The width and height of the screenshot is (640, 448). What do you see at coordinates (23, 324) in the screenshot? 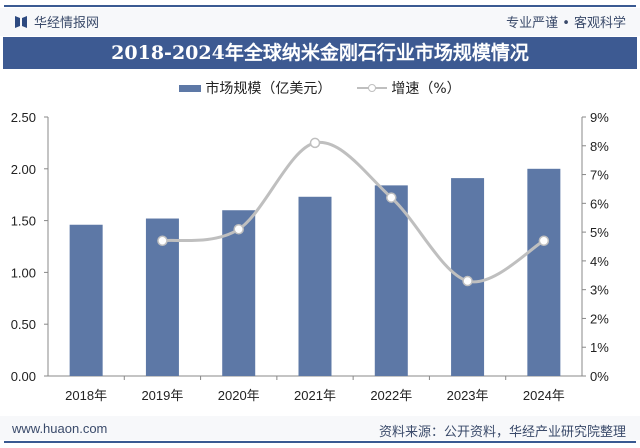
I see `left-tick-label: 0.50` at bounding box center [23, 324].